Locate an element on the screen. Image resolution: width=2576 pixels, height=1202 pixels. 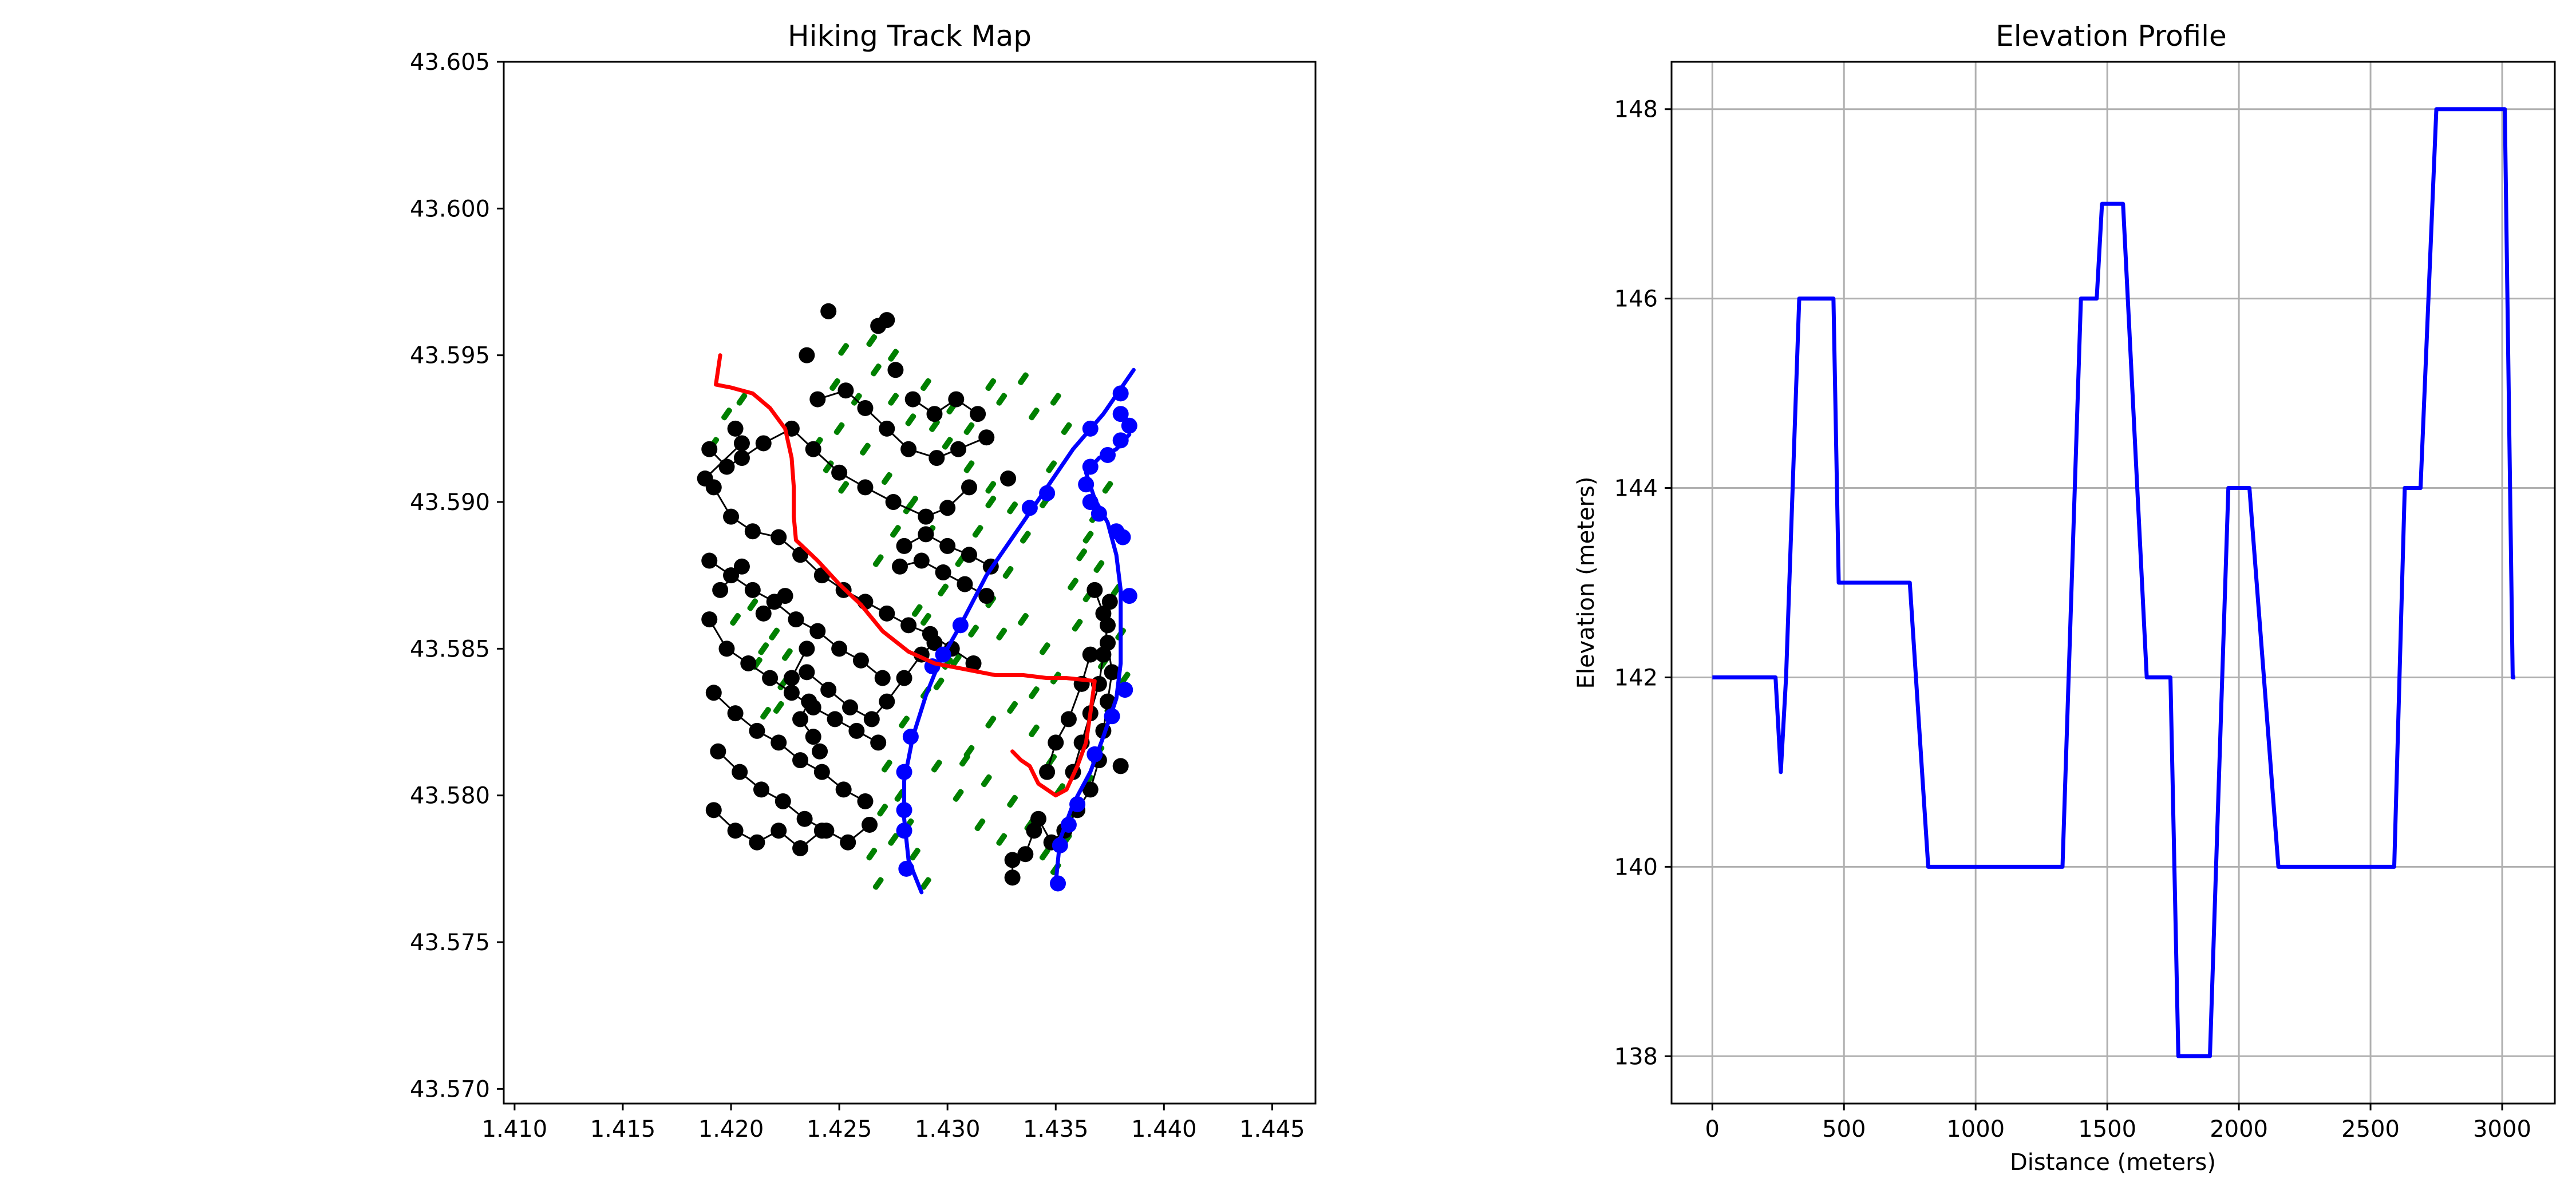
elevation-x-tick-label: 2000 is located at coordinates (2239, 1129).